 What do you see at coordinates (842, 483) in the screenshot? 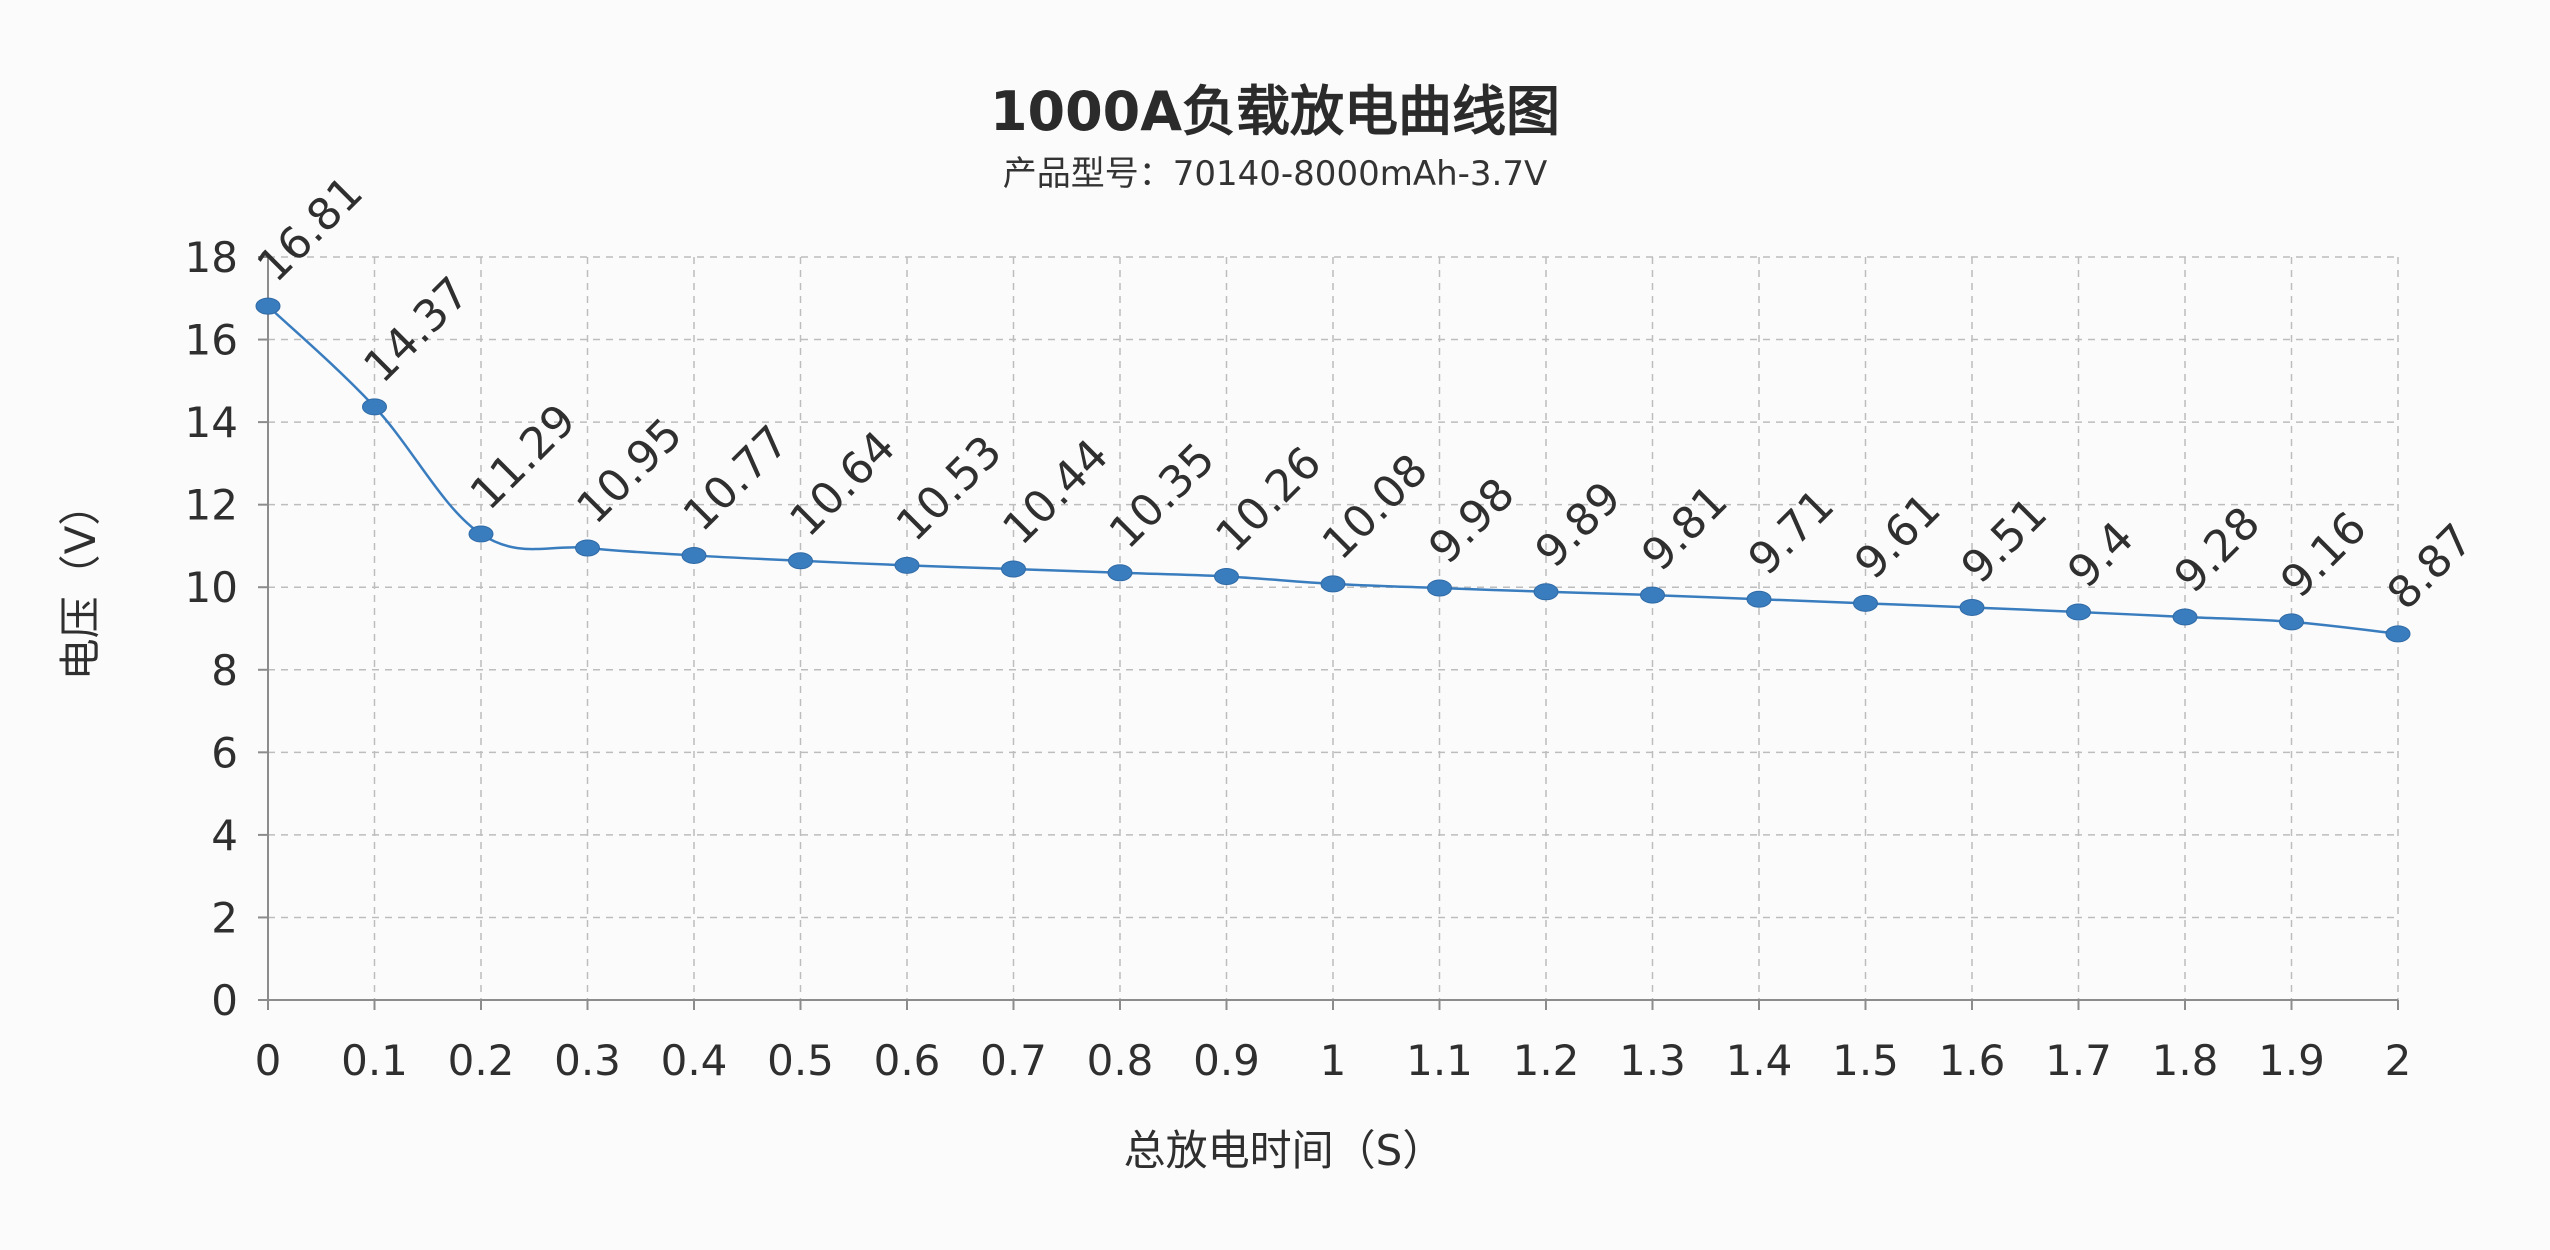
I see `data-label: 10.64` at bounding box center [842, 483].